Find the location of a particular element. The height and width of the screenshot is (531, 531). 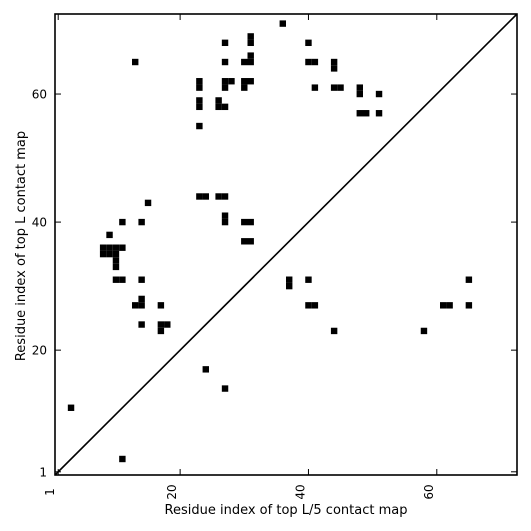

y-tick-label: 20 is located at coordinates (39, 351).